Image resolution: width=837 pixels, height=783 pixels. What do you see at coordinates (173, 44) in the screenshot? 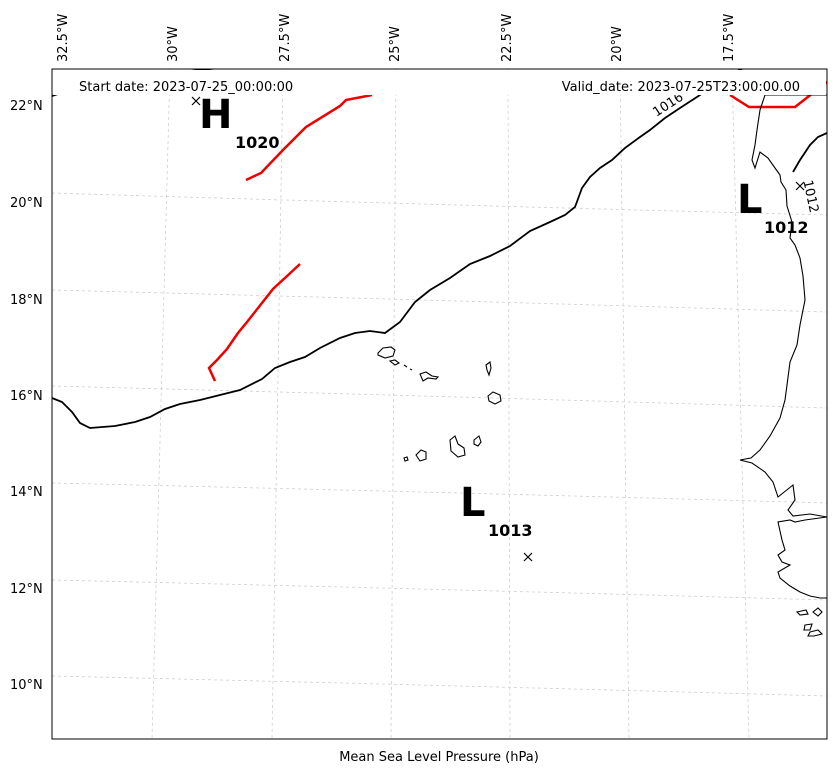
I see `lon-label-30w: 30°W` at bounding box center [173, 44].